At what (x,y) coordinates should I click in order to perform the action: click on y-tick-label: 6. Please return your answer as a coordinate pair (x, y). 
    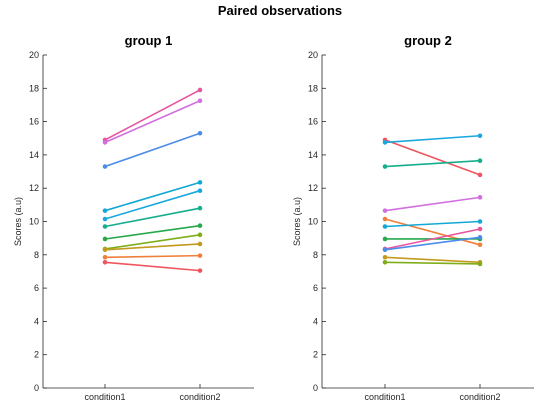
    Looking at the image, I should click on (36, 288).